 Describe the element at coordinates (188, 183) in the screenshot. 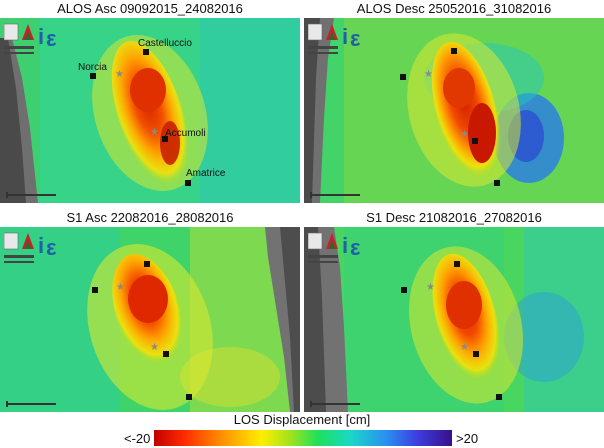

I see `town-marker-amatrice` at that location.